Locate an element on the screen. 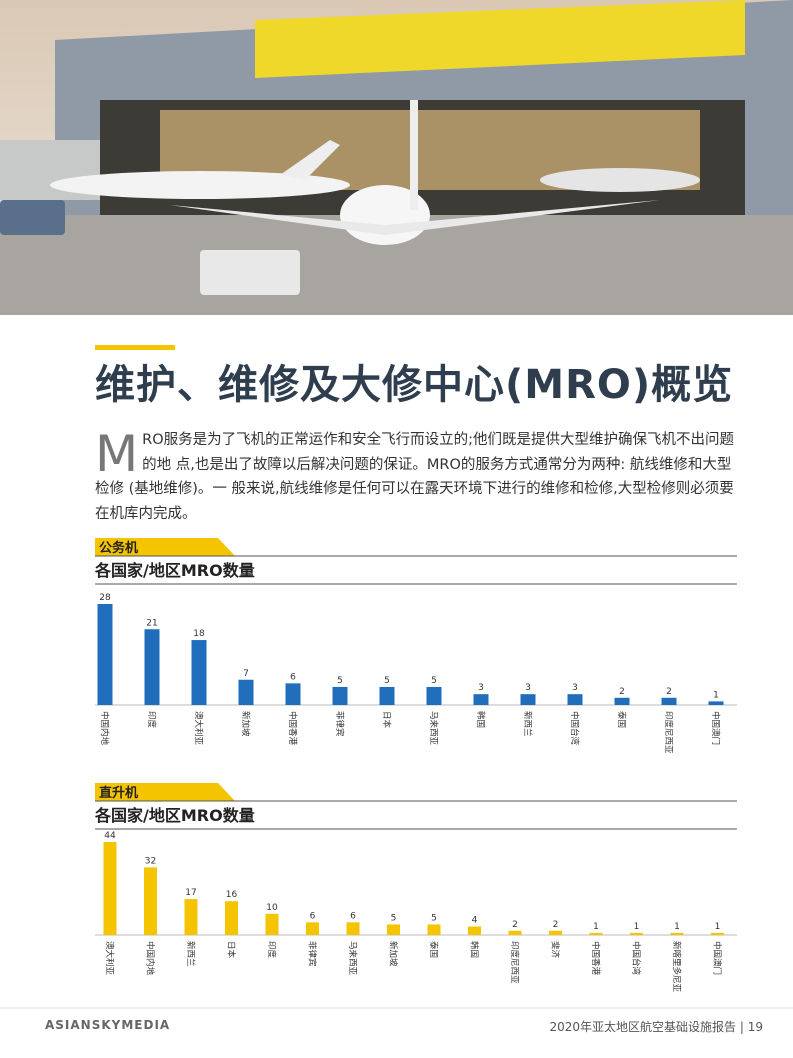 This screenshot has width=793, height=1058. page-title: 维护、维修及大修中心(MRO)概览 is located at coordinates (414, 385).